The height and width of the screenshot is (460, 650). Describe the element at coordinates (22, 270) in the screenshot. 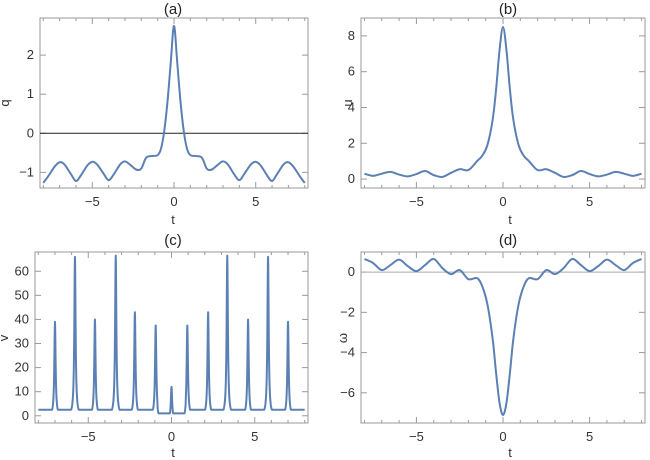

I see `y-tick-label: 60` at that location.